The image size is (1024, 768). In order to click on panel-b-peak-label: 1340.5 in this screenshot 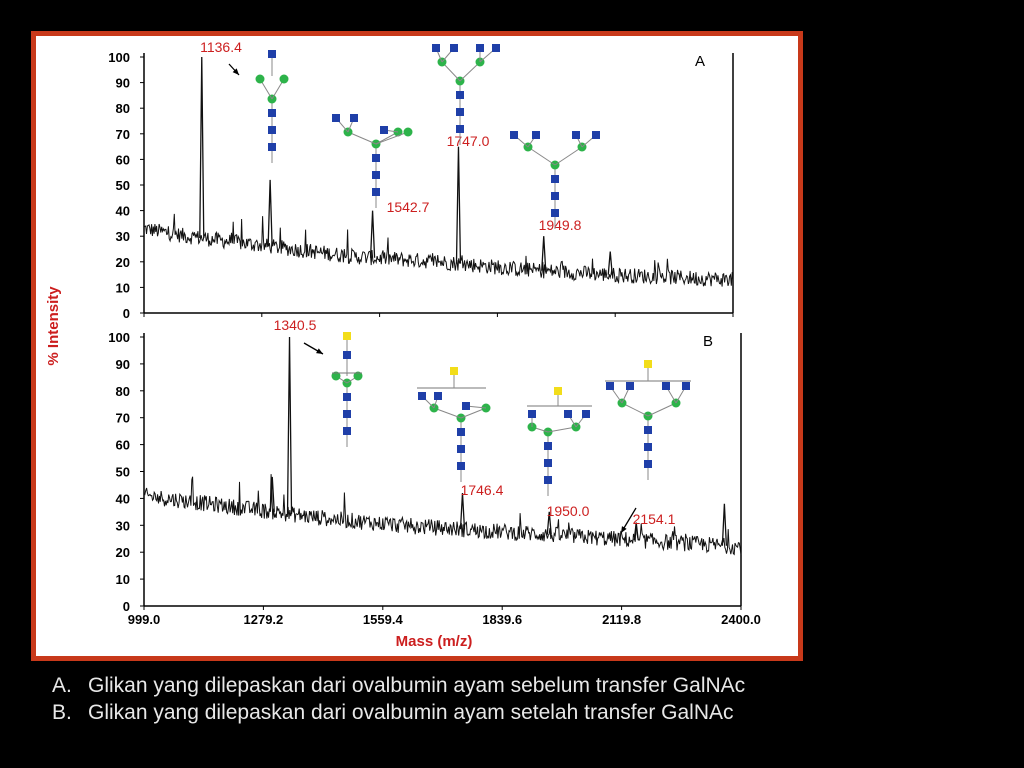, I will do `click(295, 325)`.